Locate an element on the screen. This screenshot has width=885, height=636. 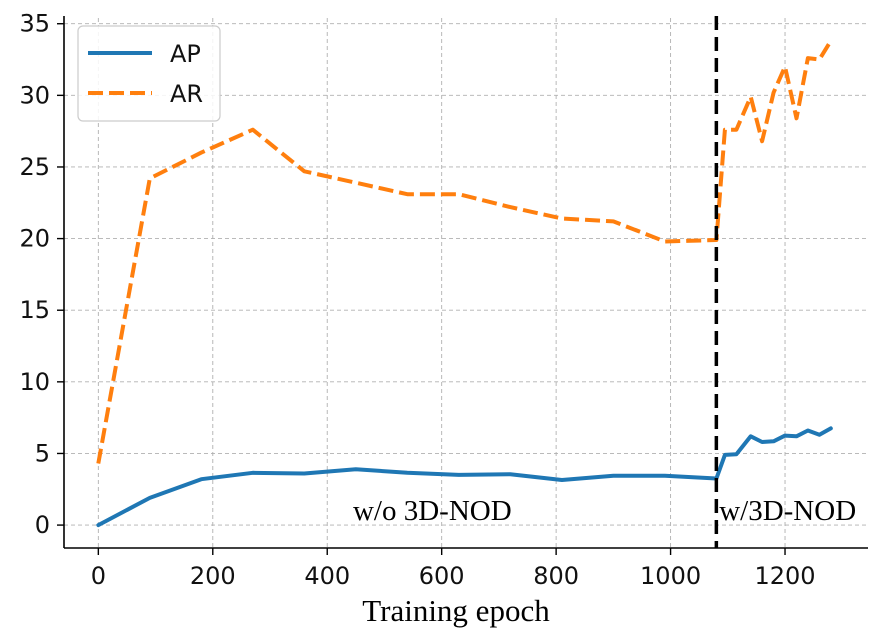
x-tick-label: 600 is located at coordinates (442, 576).